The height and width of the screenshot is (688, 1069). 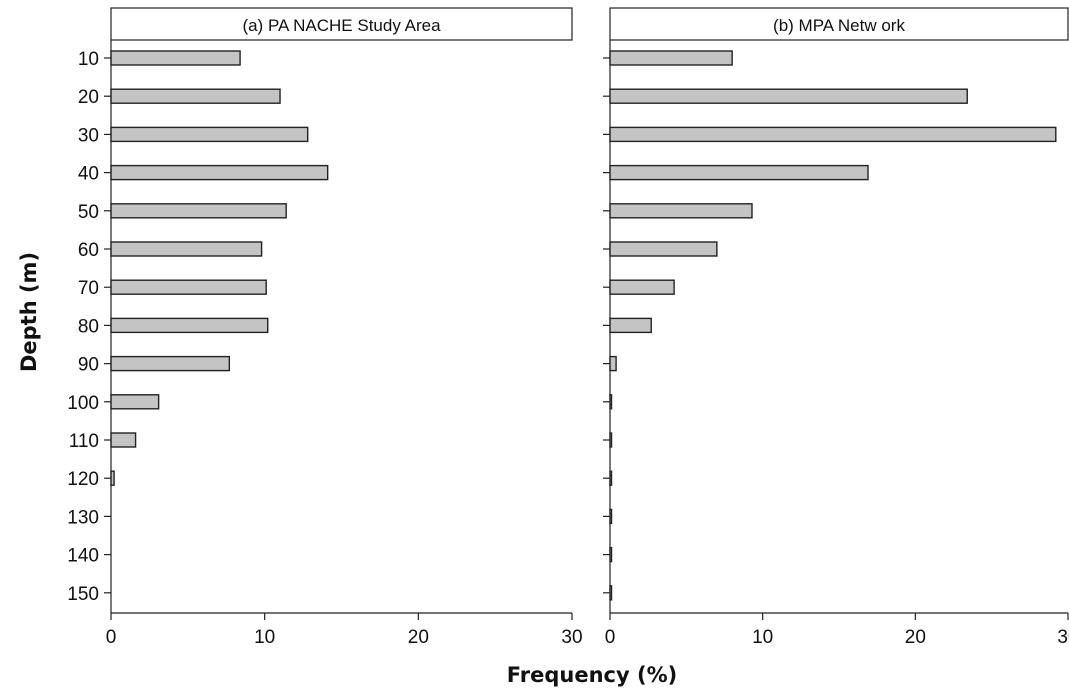 I want to click on y-tick-label: 10, so click(x=88, y=59).